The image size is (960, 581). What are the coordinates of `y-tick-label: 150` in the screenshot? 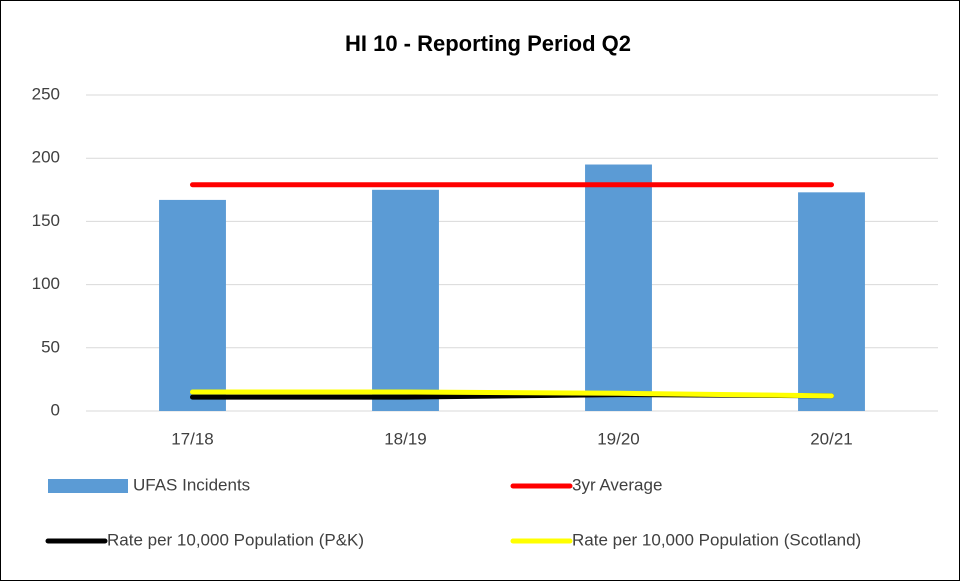 It's located at (46, 220).